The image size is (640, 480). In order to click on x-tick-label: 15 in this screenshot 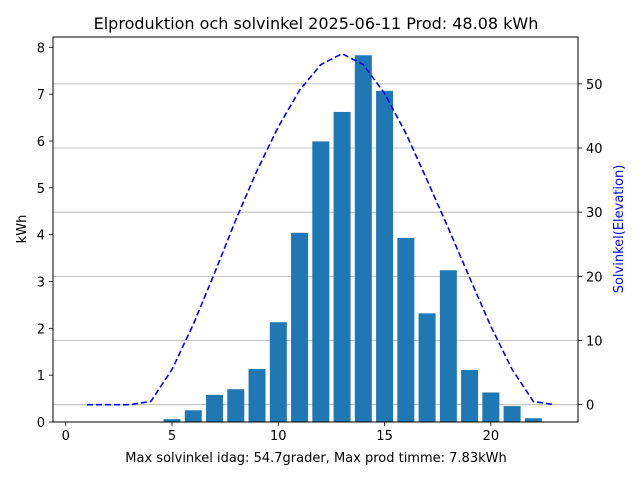, I will do `click(384, 436)`.